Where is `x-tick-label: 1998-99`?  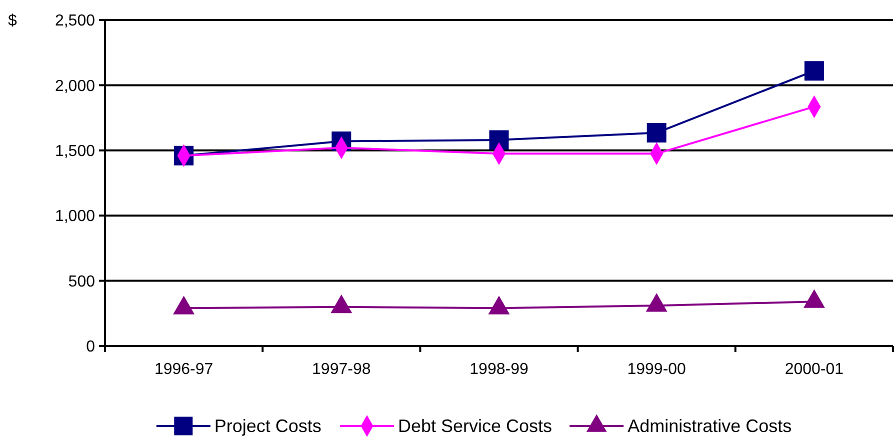 x-tick-label: 1998-99 is located at coordinates (499, 369).